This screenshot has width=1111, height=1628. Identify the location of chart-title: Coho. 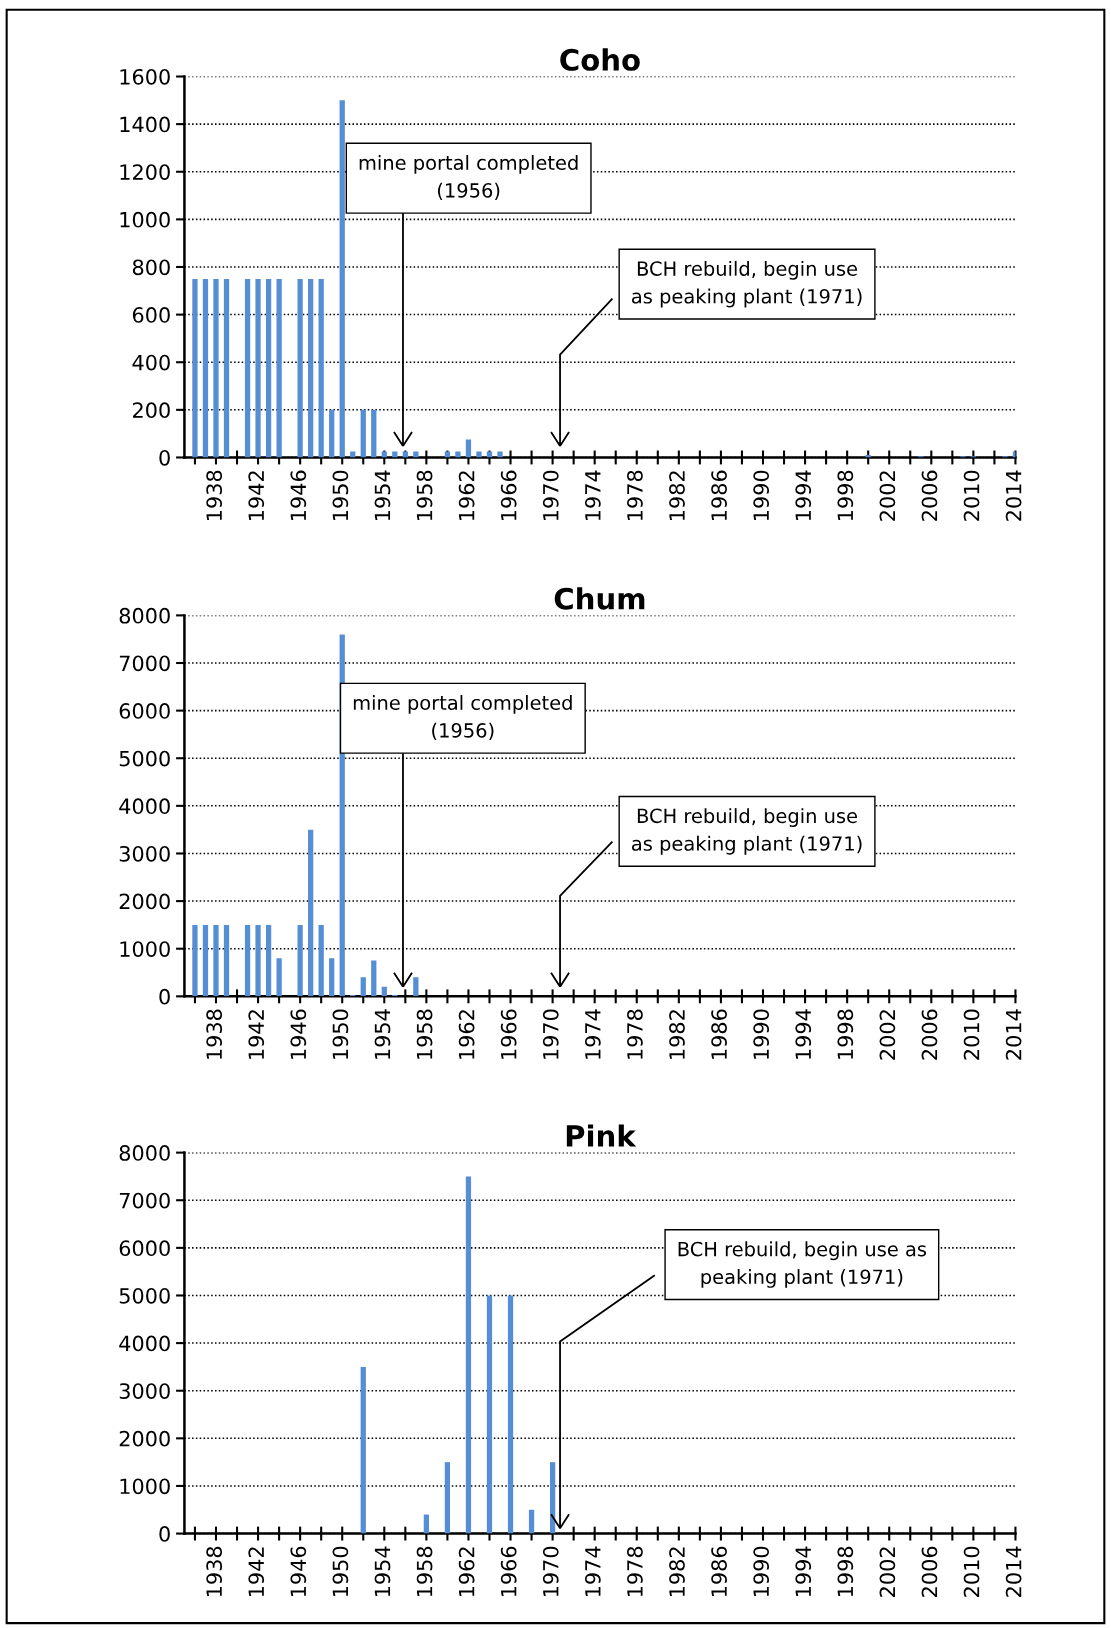
(600, 59).